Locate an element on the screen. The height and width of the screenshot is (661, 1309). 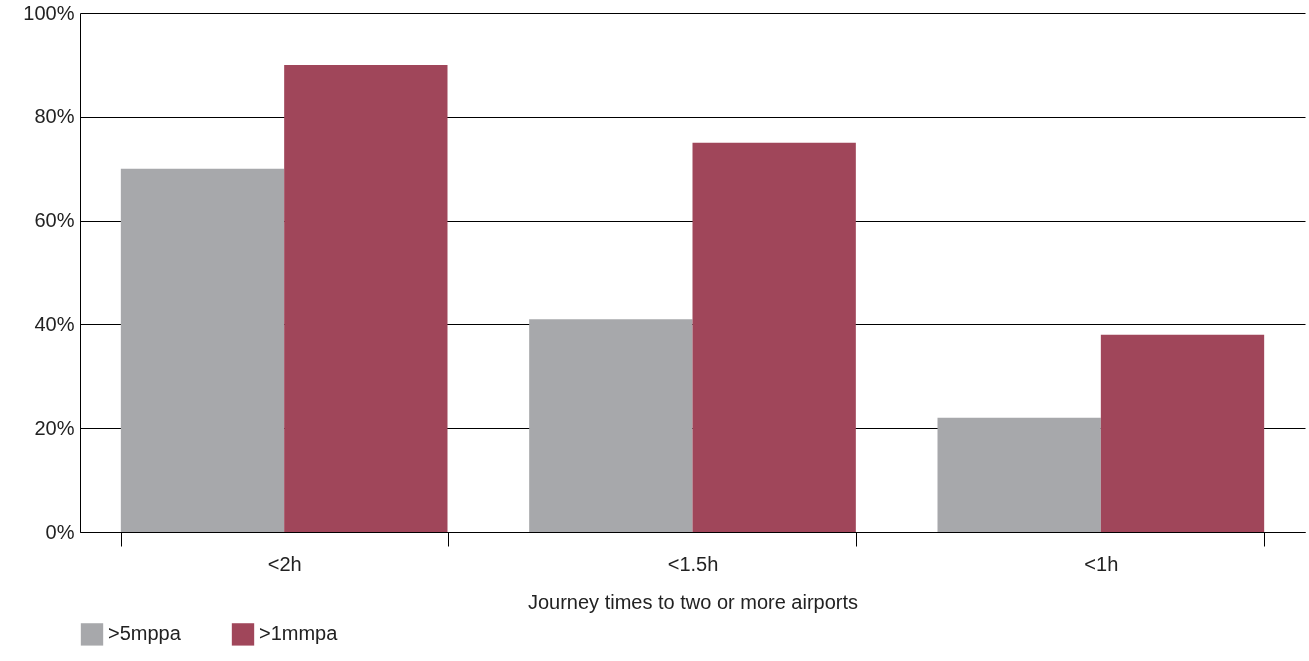
legend-label: >5mppa is located at coordinates (145, 633).